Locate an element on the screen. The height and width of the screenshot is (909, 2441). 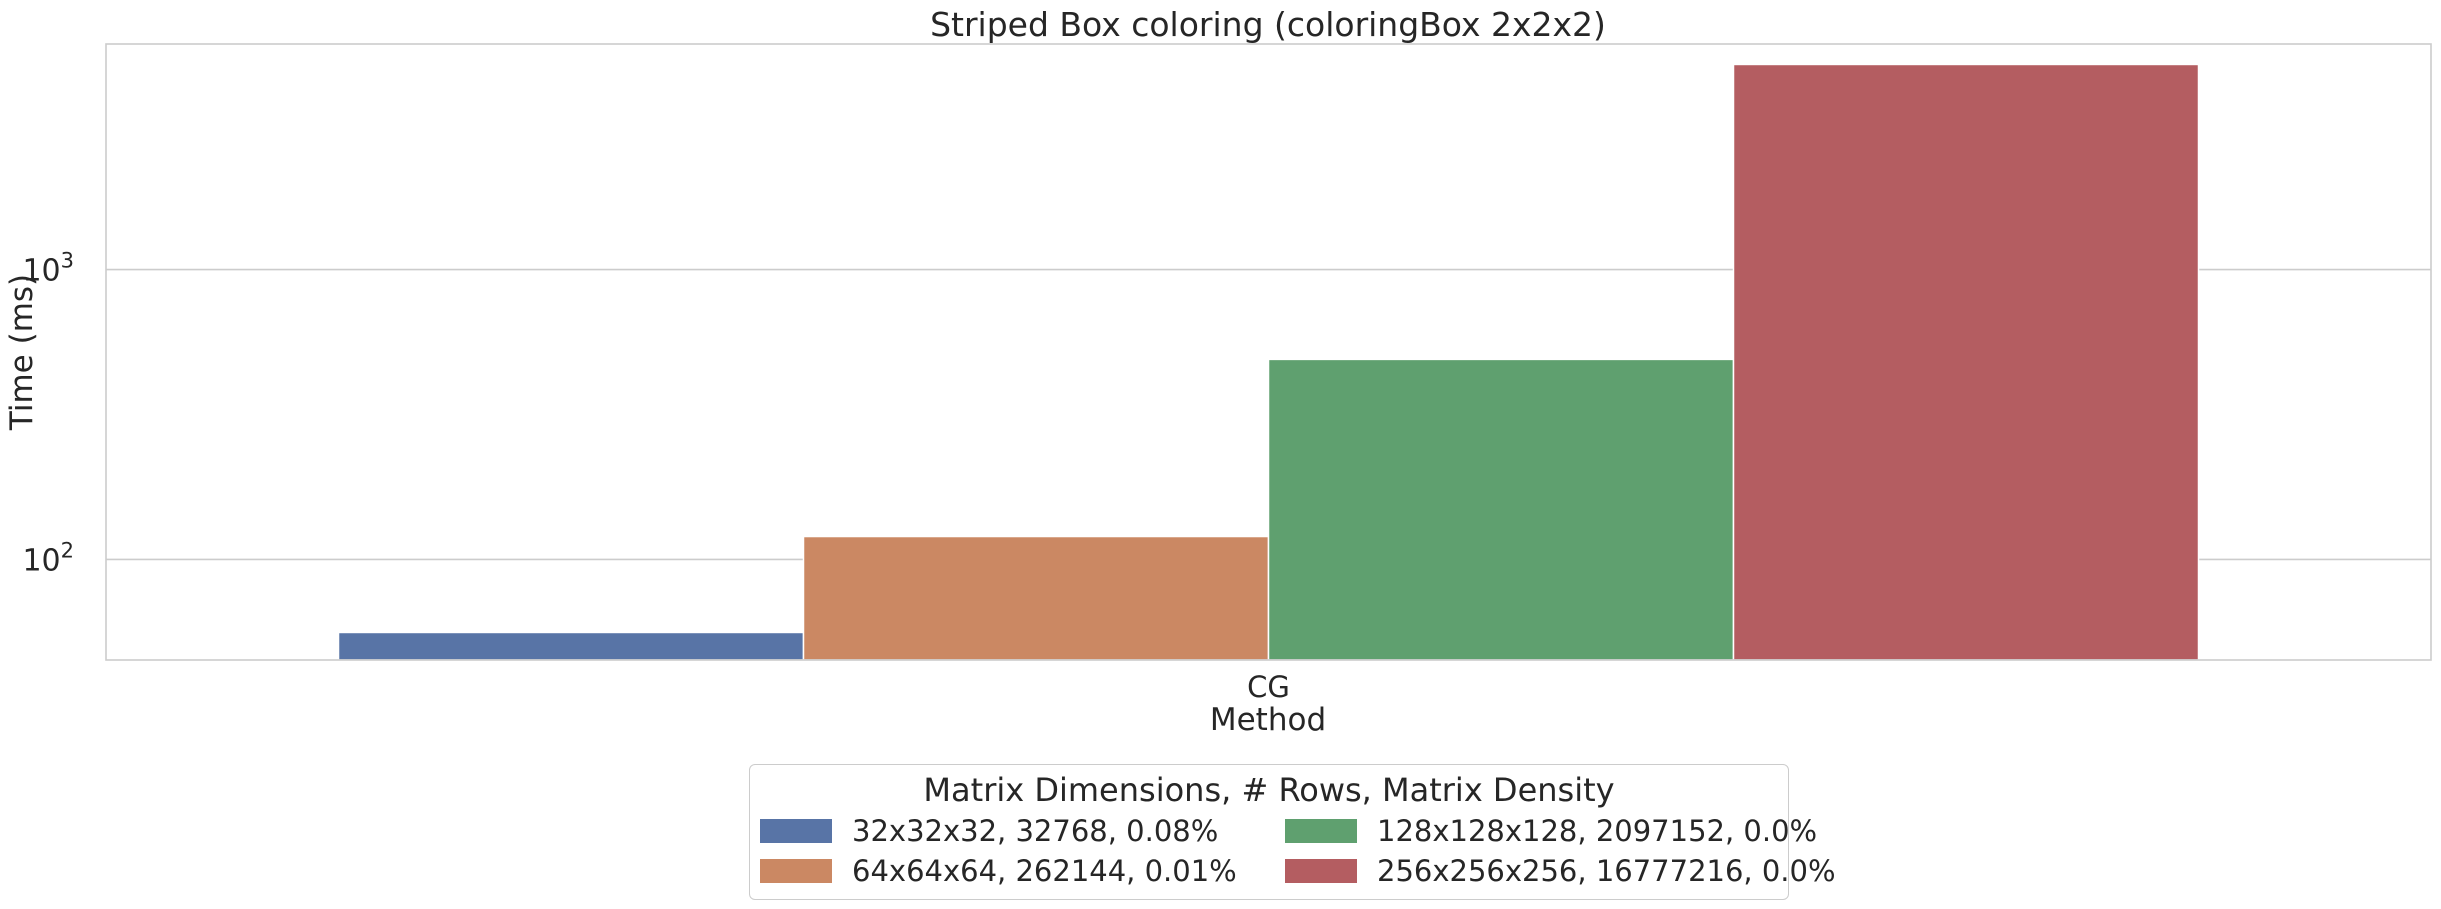
legend-item: 64x64x64, 262144, 0.01% is located at coordinates (998, 871).